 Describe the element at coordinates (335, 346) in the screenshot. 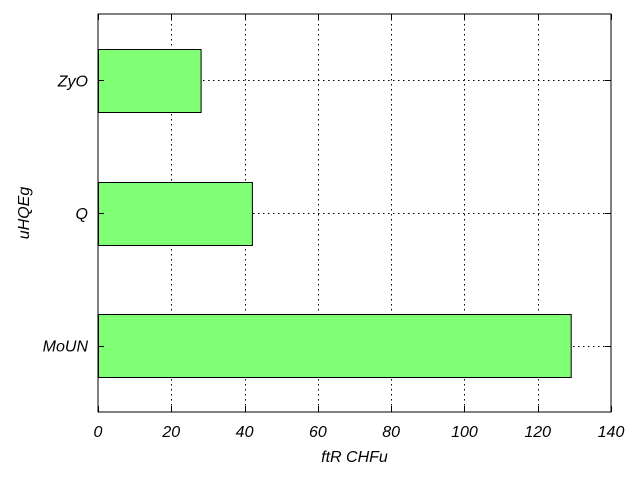

I see `bar-moun` at that location.